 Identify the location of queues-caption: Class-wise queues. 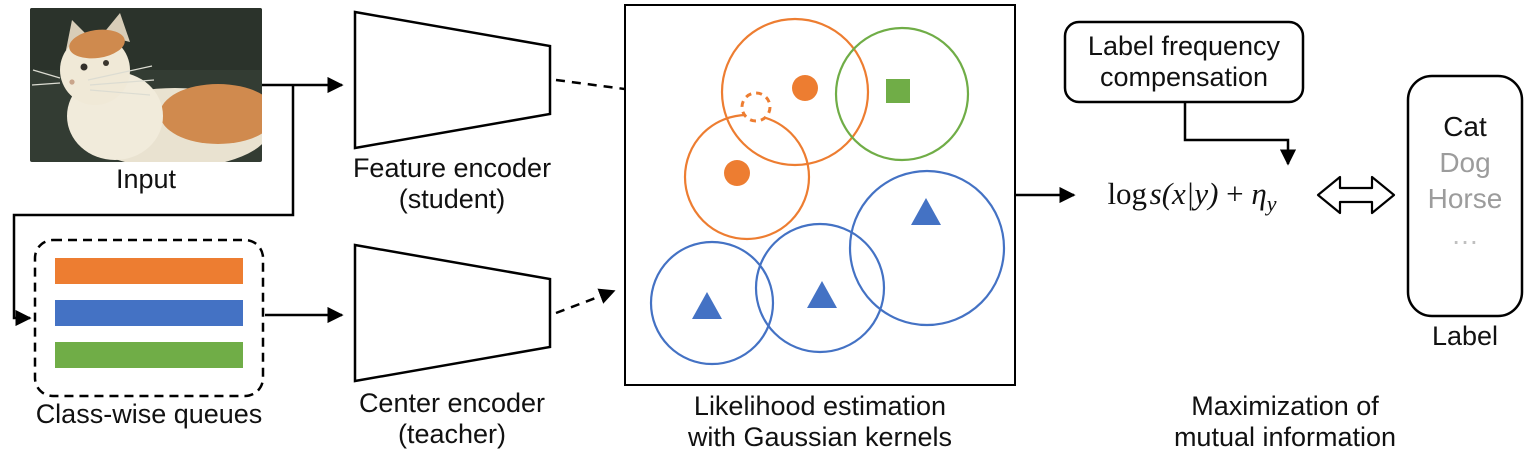
(149, 414).